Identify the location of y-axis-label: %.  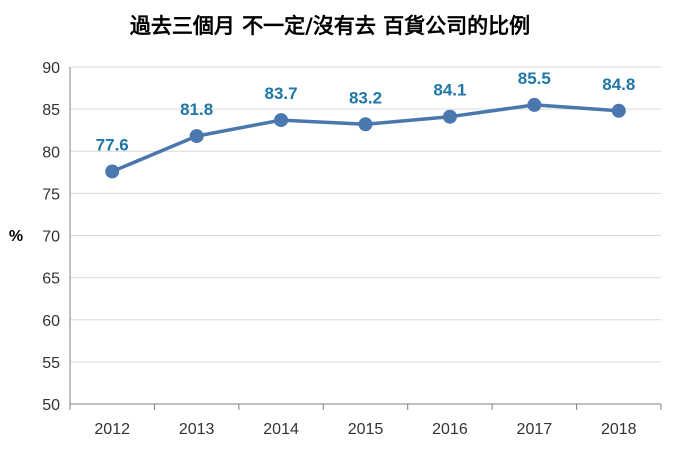
(16, 236).